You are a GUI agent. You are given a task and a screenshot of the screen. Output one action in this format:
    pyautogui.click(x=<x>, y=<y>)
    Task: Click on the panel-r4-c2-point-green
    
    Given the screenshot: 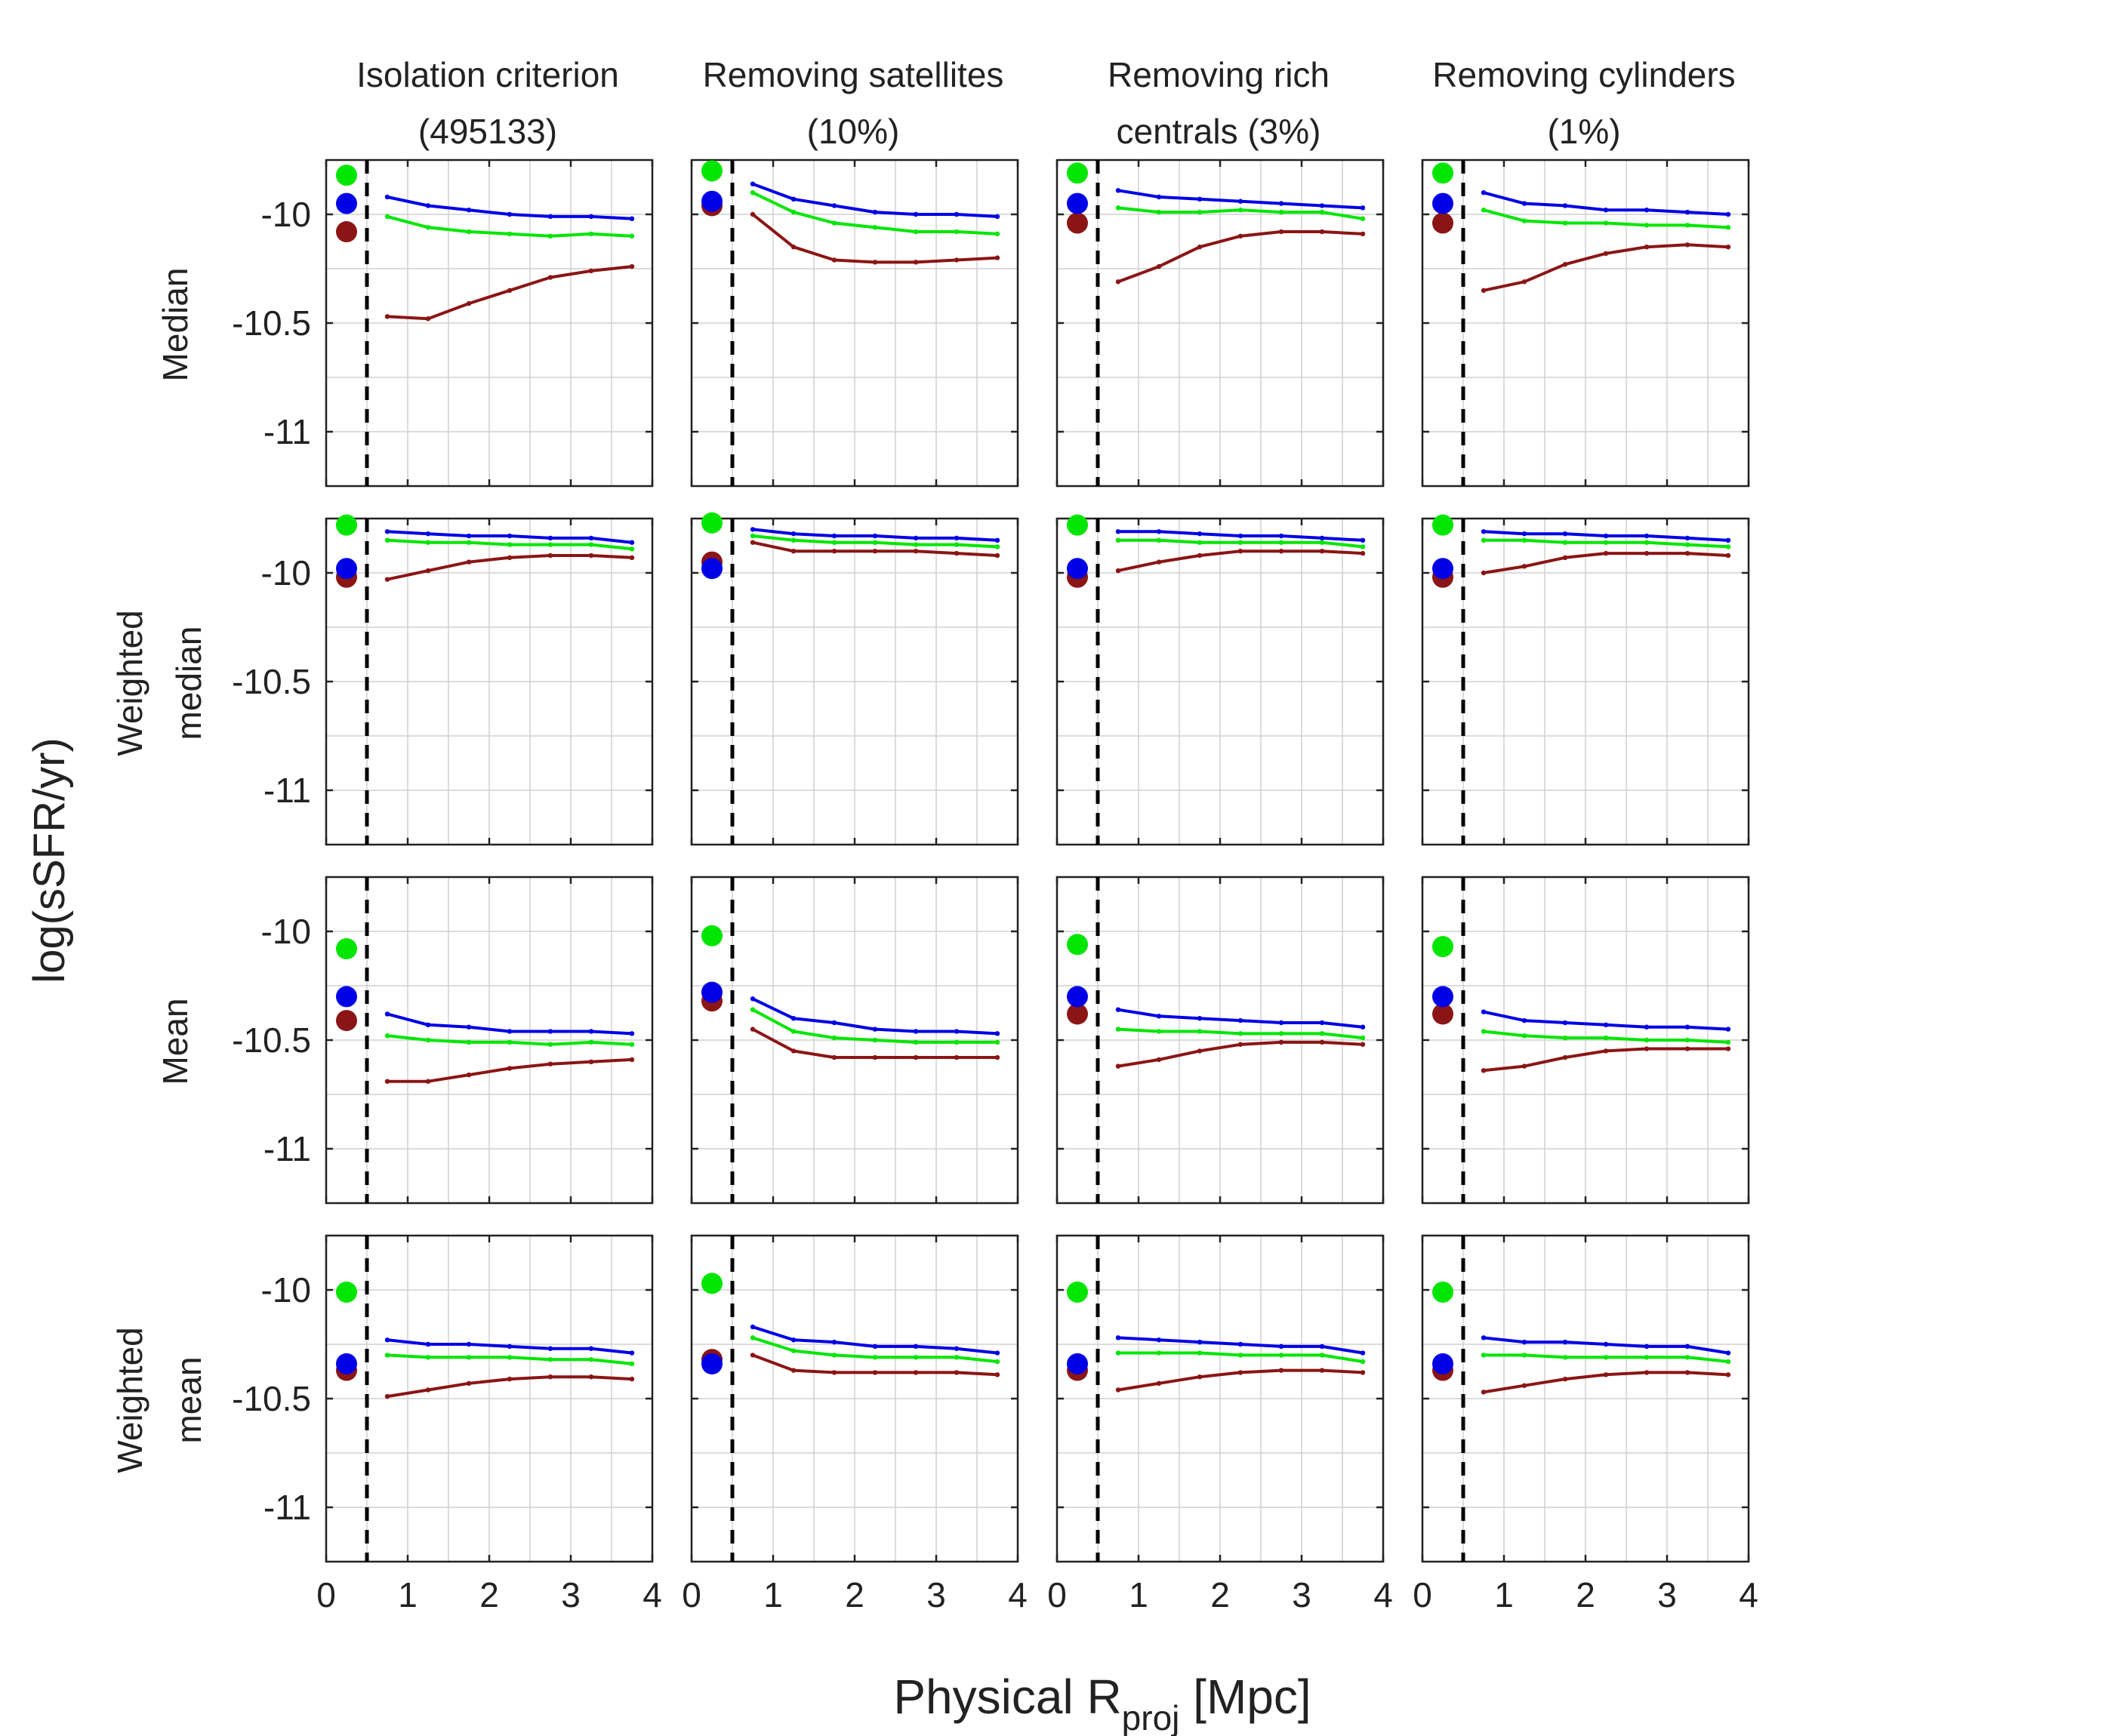 What is the action you would take?
    pyautogui.click(x=712, y=1283)
    